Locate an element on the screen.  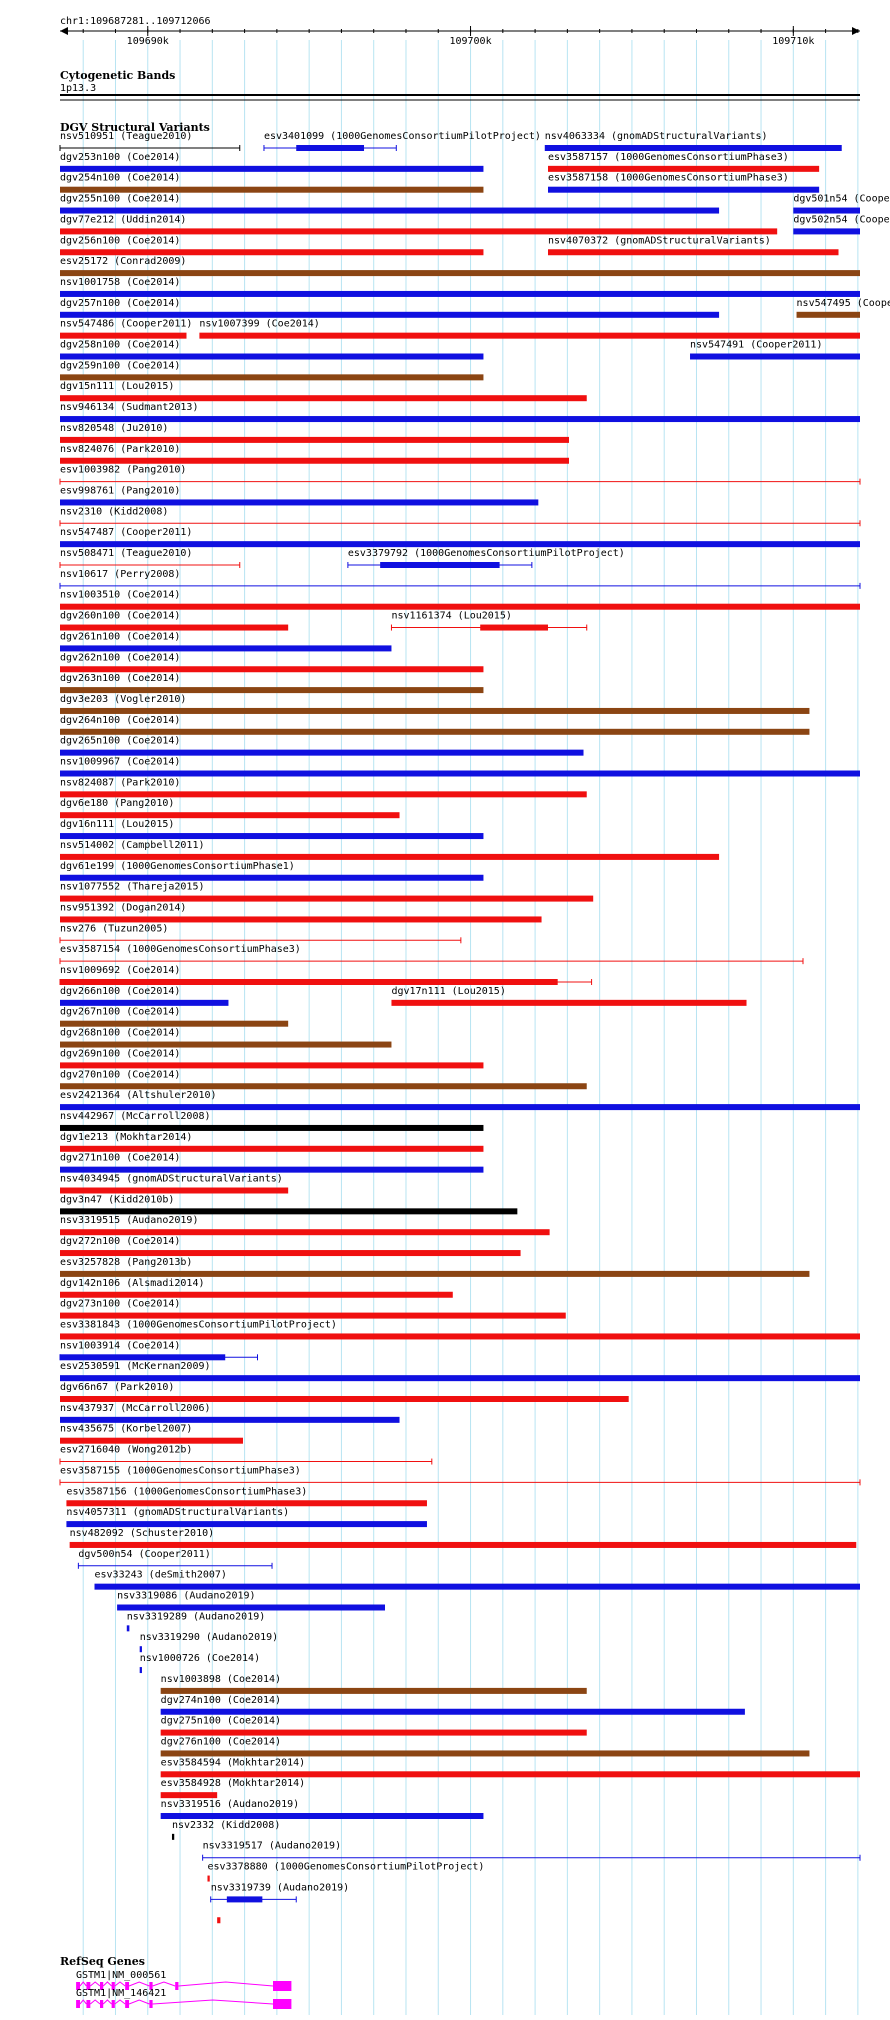
variant-label: esv2421364 (Altshuler2010) is located at coordinates (138, 1095).